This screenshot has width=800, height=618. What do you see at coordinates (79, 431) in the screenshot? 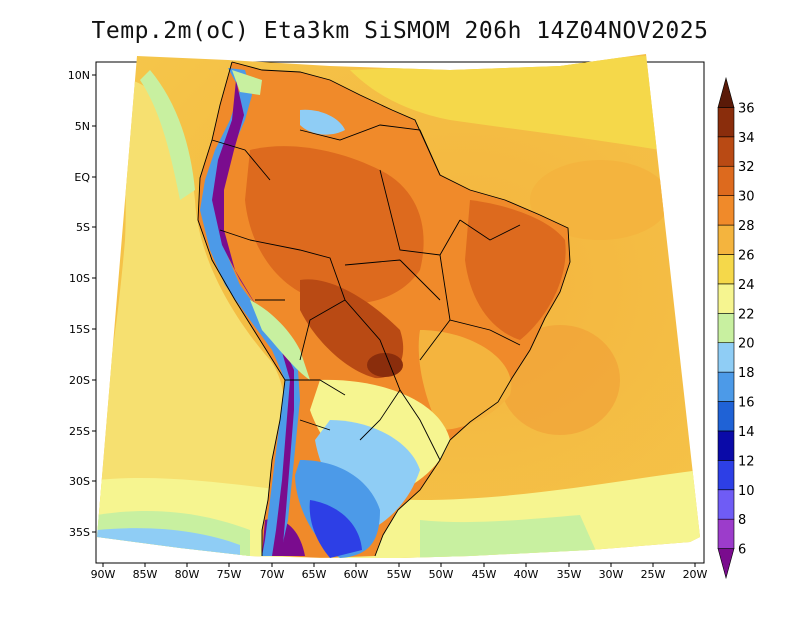
I see `lat-tick-label: 25S` at bounding box center [79, 431].